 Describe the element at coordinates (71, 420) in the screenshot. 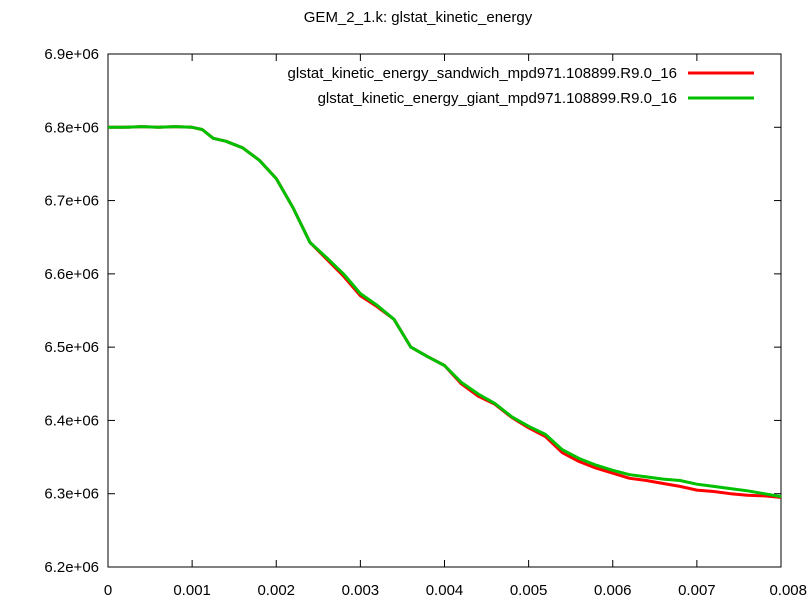

I see `y-tick-label: 6.4e+06` at that location.